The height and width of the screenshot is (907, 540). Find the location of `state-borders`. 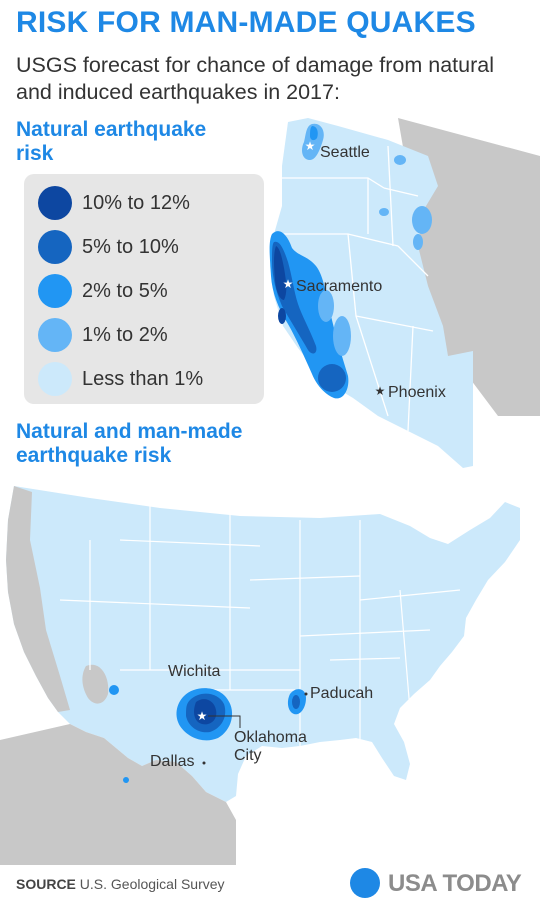

state-borders is located at coordinates (355, 288).